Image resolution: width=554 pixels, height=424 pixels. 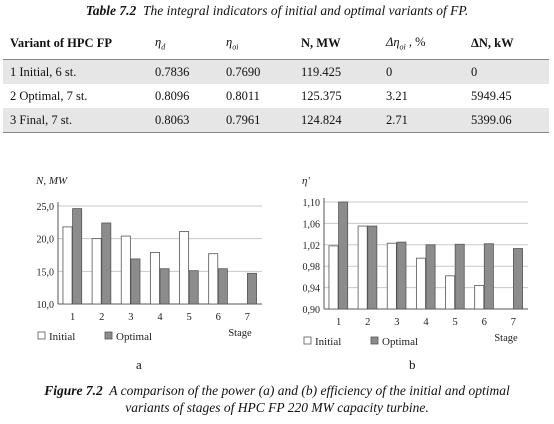 I want to click on header-power: N, MW, so click(x=336, y=43).